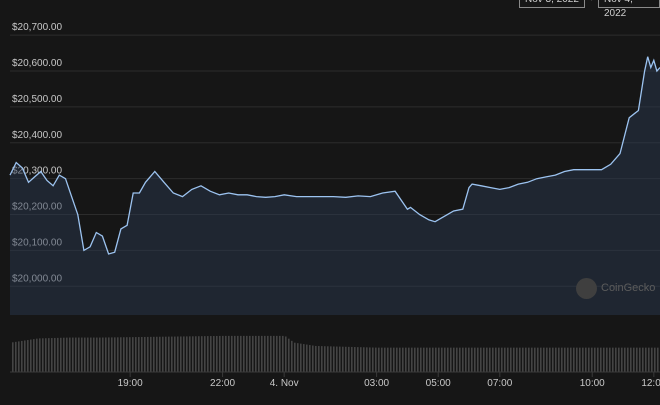 This screenshot has height=405, width=660. Describe the element at coordinates (37, 99) in the screenshot. I see `y-tick-label: $20,500.00` at that location.